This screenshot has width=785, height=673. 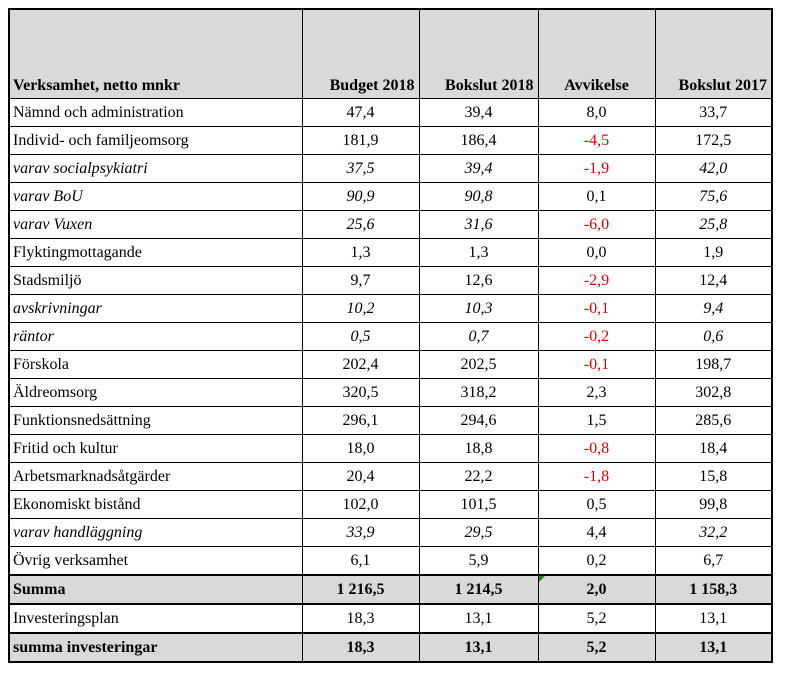 What do you see at coordinates (478, 308) in the screenshot?
I see `row-bokslut-2018: 10,3` at bounding box center [478, 308].